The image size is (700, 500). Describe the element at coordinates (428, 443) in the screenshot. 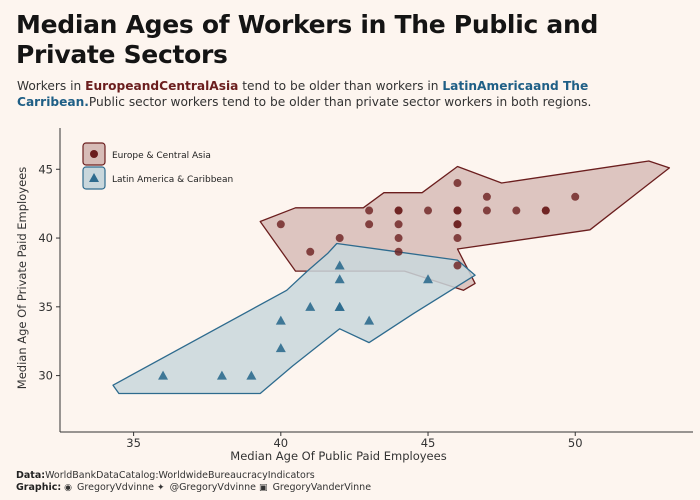

I see `x-tick-label: 45` at that location.